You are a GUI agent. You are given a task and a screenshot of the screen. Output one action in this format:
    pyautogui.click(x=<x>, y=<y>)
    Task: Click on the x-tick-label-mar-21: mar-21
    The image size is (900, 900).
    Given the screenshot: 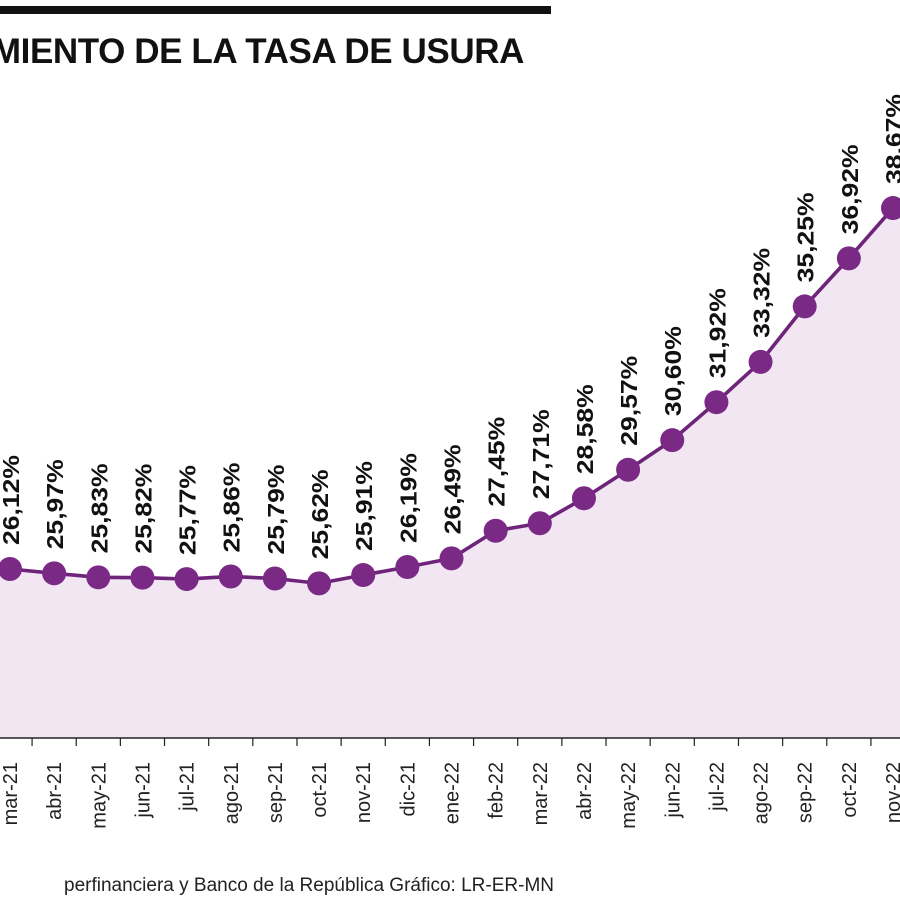 What is the action you would take?
    pyautogui.click(x=11, y=793)
    